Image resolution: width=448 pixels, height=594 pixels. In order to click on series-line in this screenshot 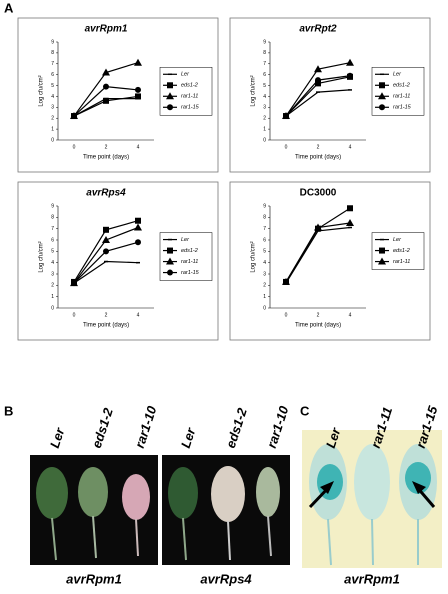, I will do `click(106, 255)`.